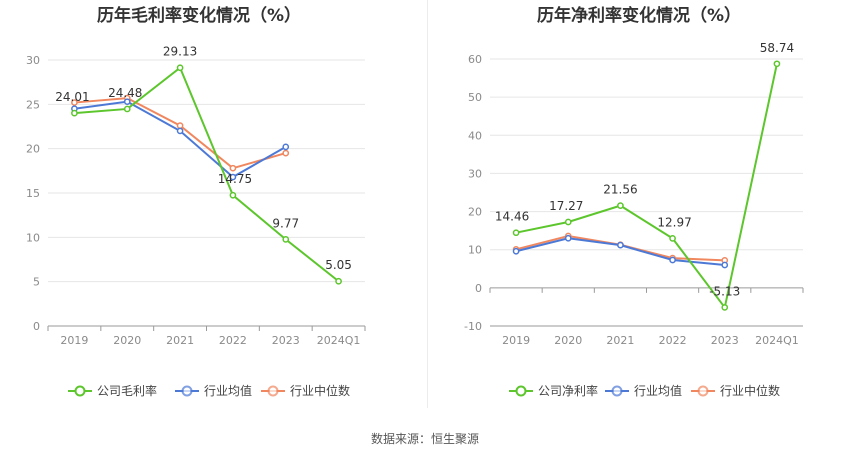  I want to click on data-label: 24.01, so click(72, 97).